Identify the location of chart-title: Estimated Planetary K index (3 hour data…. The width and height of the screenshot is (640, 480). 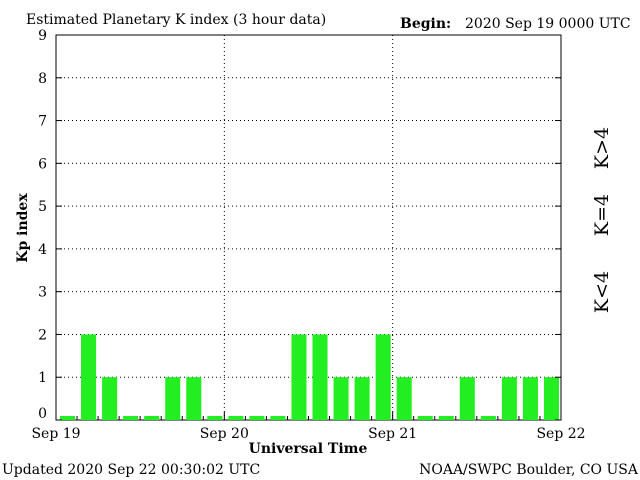
(176, 20).